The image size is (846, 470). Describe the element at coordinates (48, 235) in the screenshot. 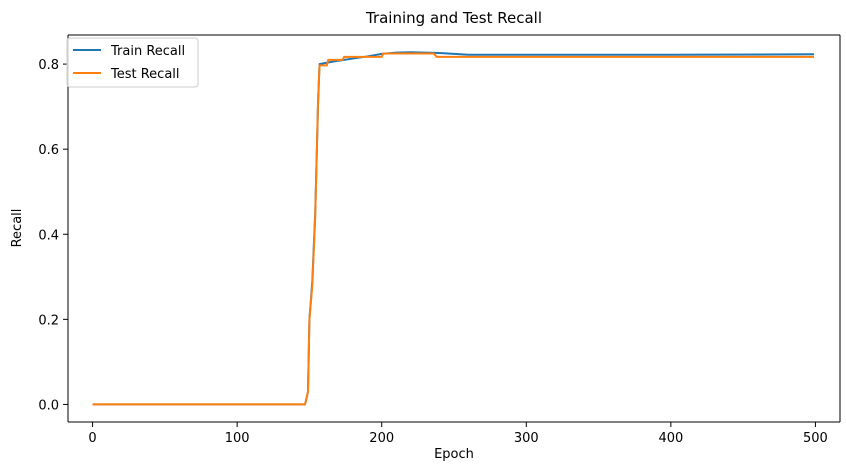

I see `y-tick-label: 0.4` at that location.